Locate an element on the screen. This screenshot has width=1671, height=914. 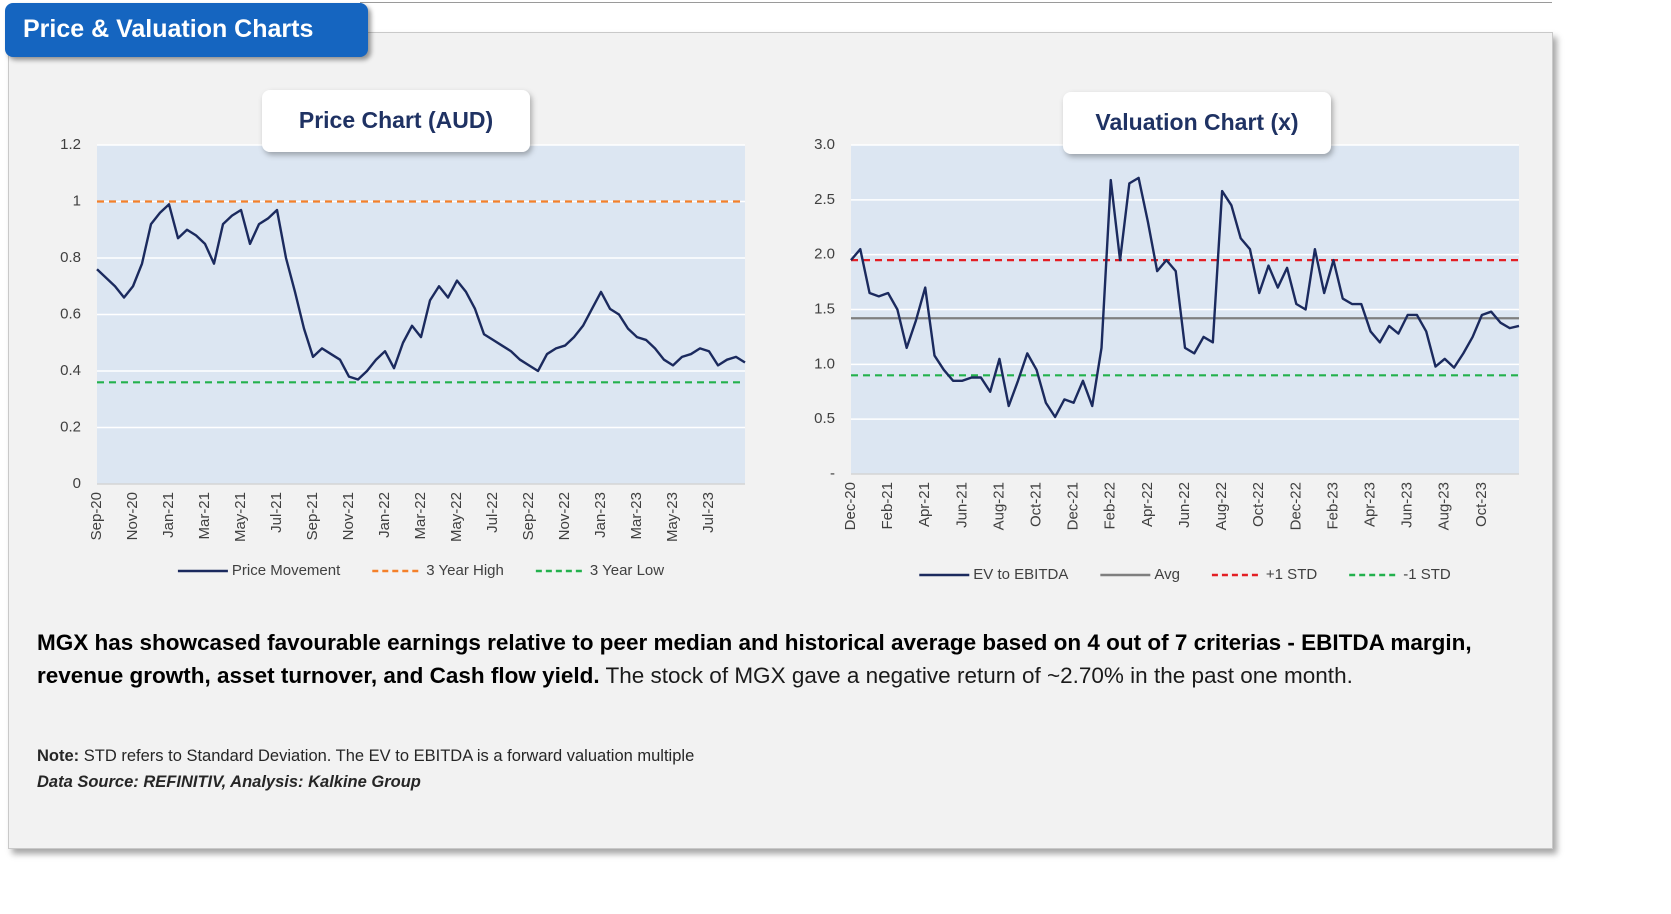
x-tick-label: Nov-21 is located at coordinates (348, 516).